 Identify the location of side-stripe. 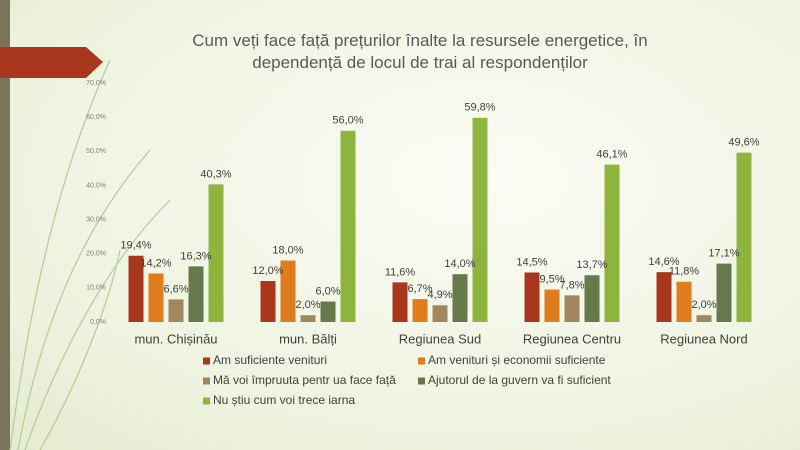
(5, 225).